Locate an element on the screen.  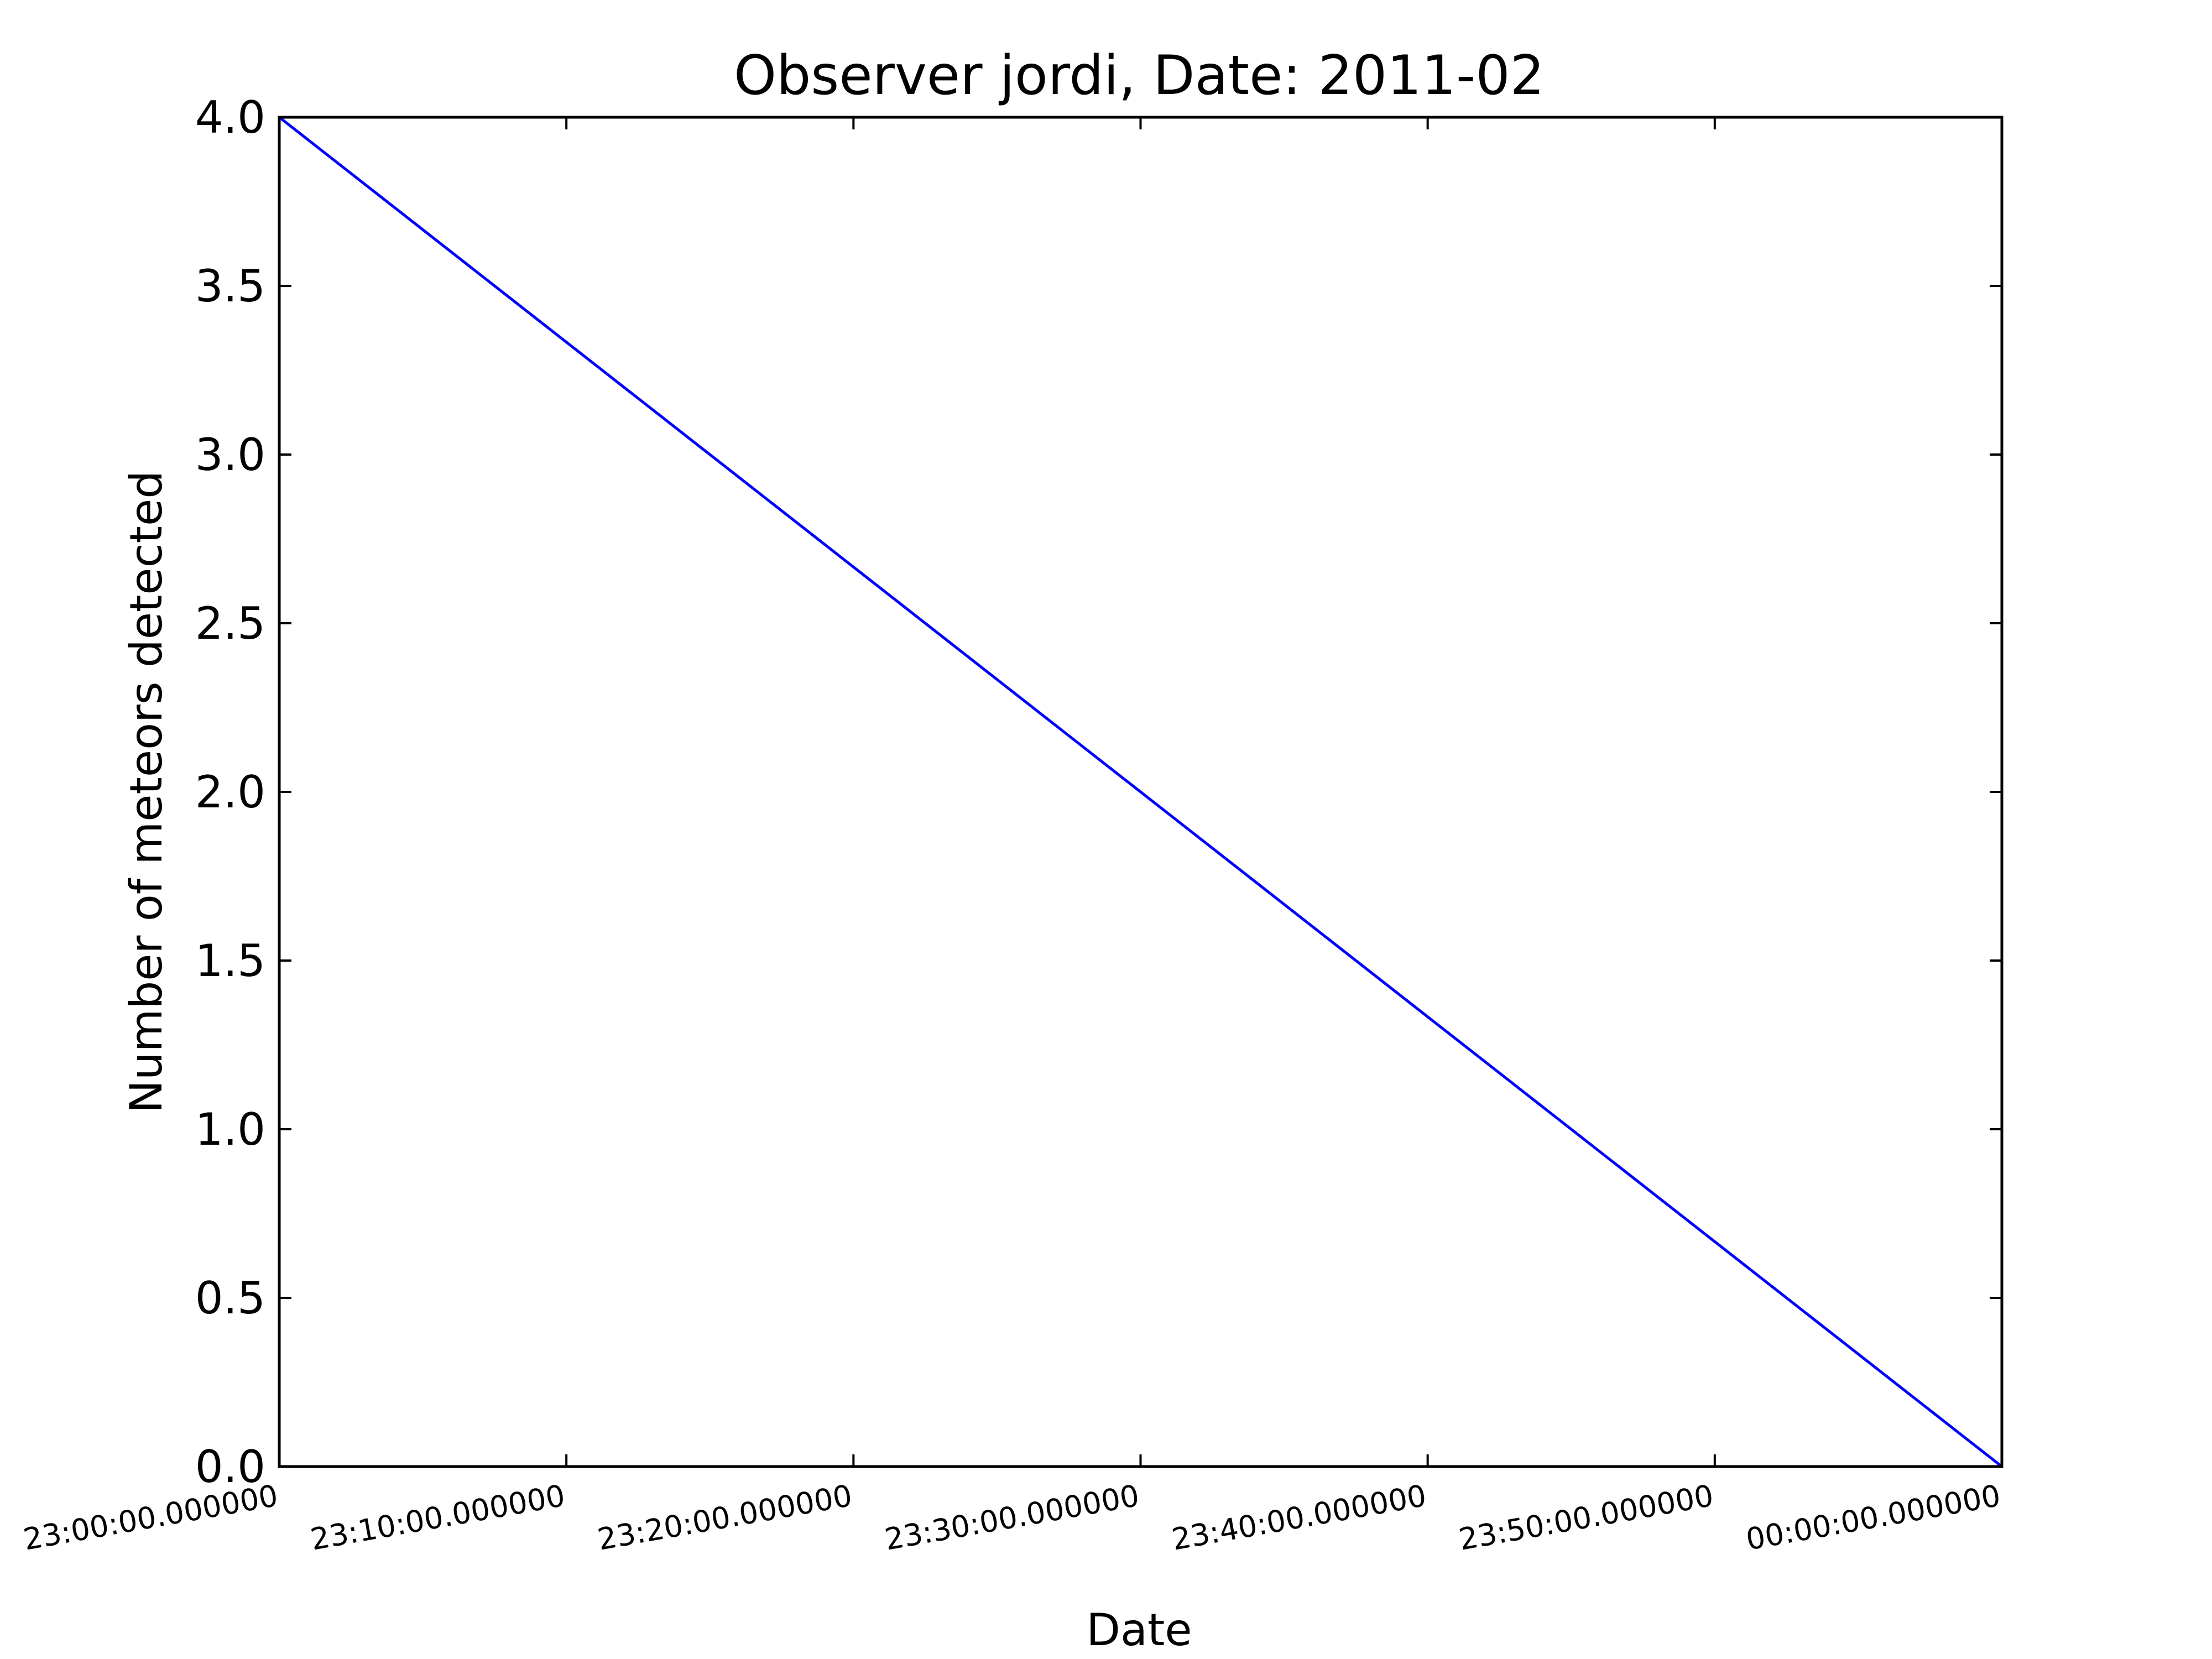
y-tick-label: 0.0 is located at coordinates (230, 1467).